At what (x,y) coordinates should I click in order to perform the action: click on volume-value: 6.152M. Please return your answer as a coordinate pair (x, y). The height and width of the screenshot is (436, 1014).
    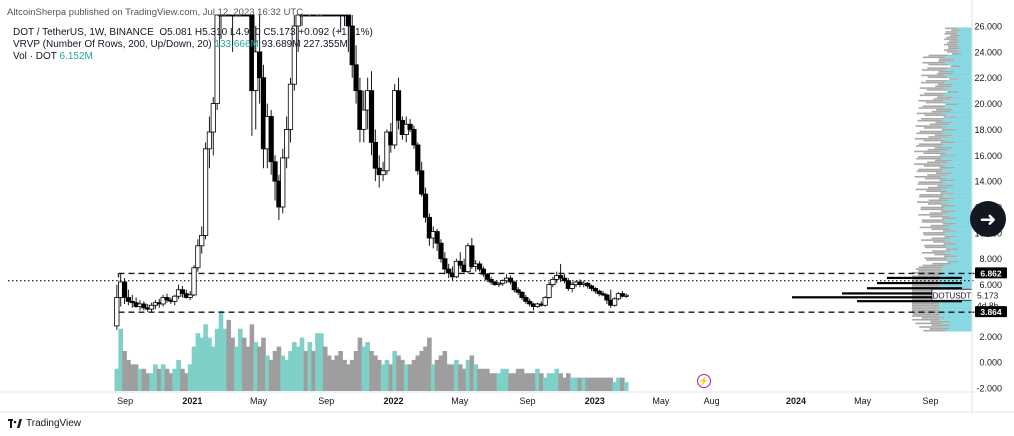
    Looking at the image, I should click on (76, 56).